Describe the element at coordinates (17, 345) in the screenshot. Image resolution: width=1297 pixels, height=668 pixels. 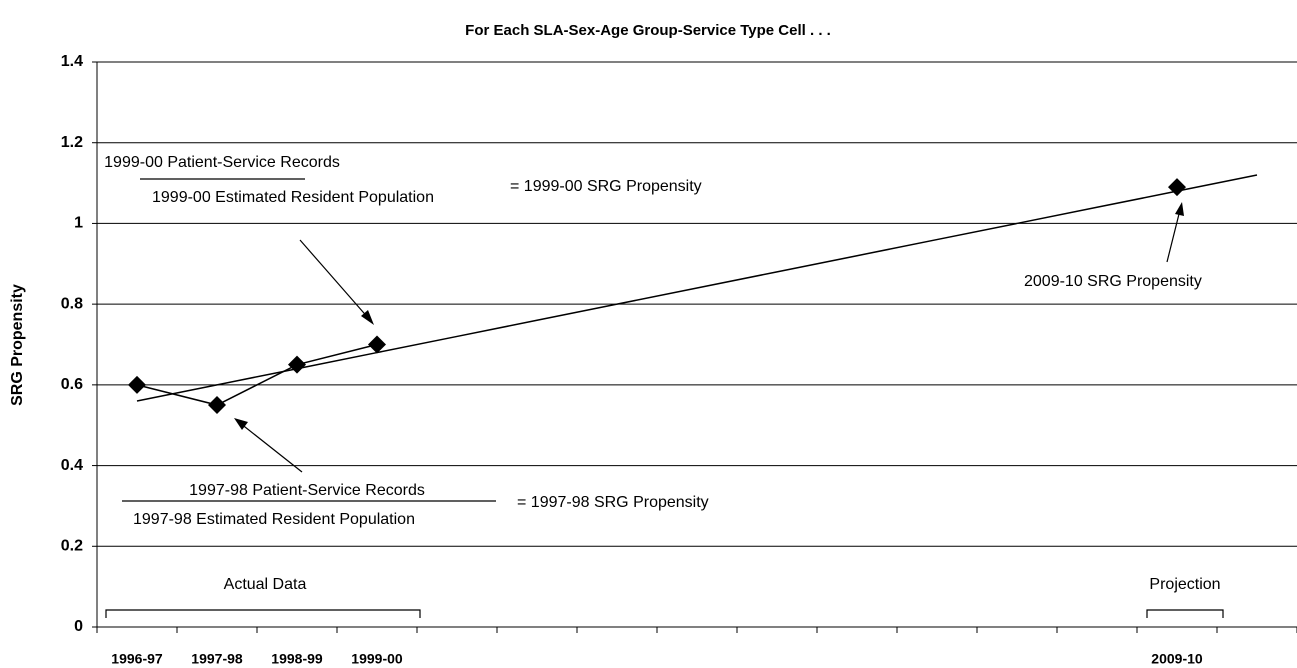
I see `y-axis-label: SRG Propensity` at that location.